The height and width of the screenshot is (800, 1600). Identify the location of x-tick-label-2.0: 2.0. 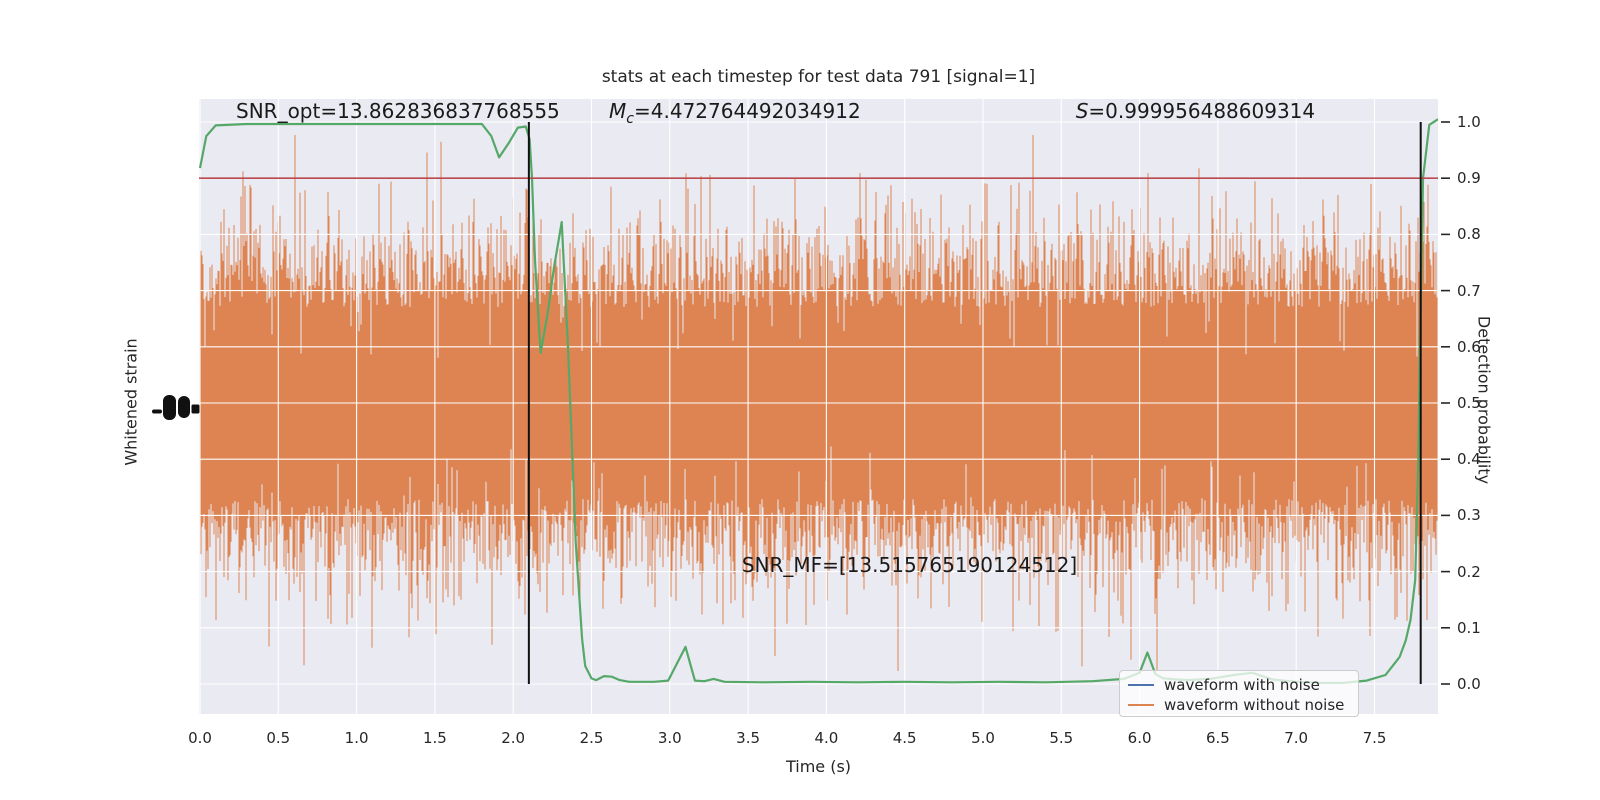
(513, 738).